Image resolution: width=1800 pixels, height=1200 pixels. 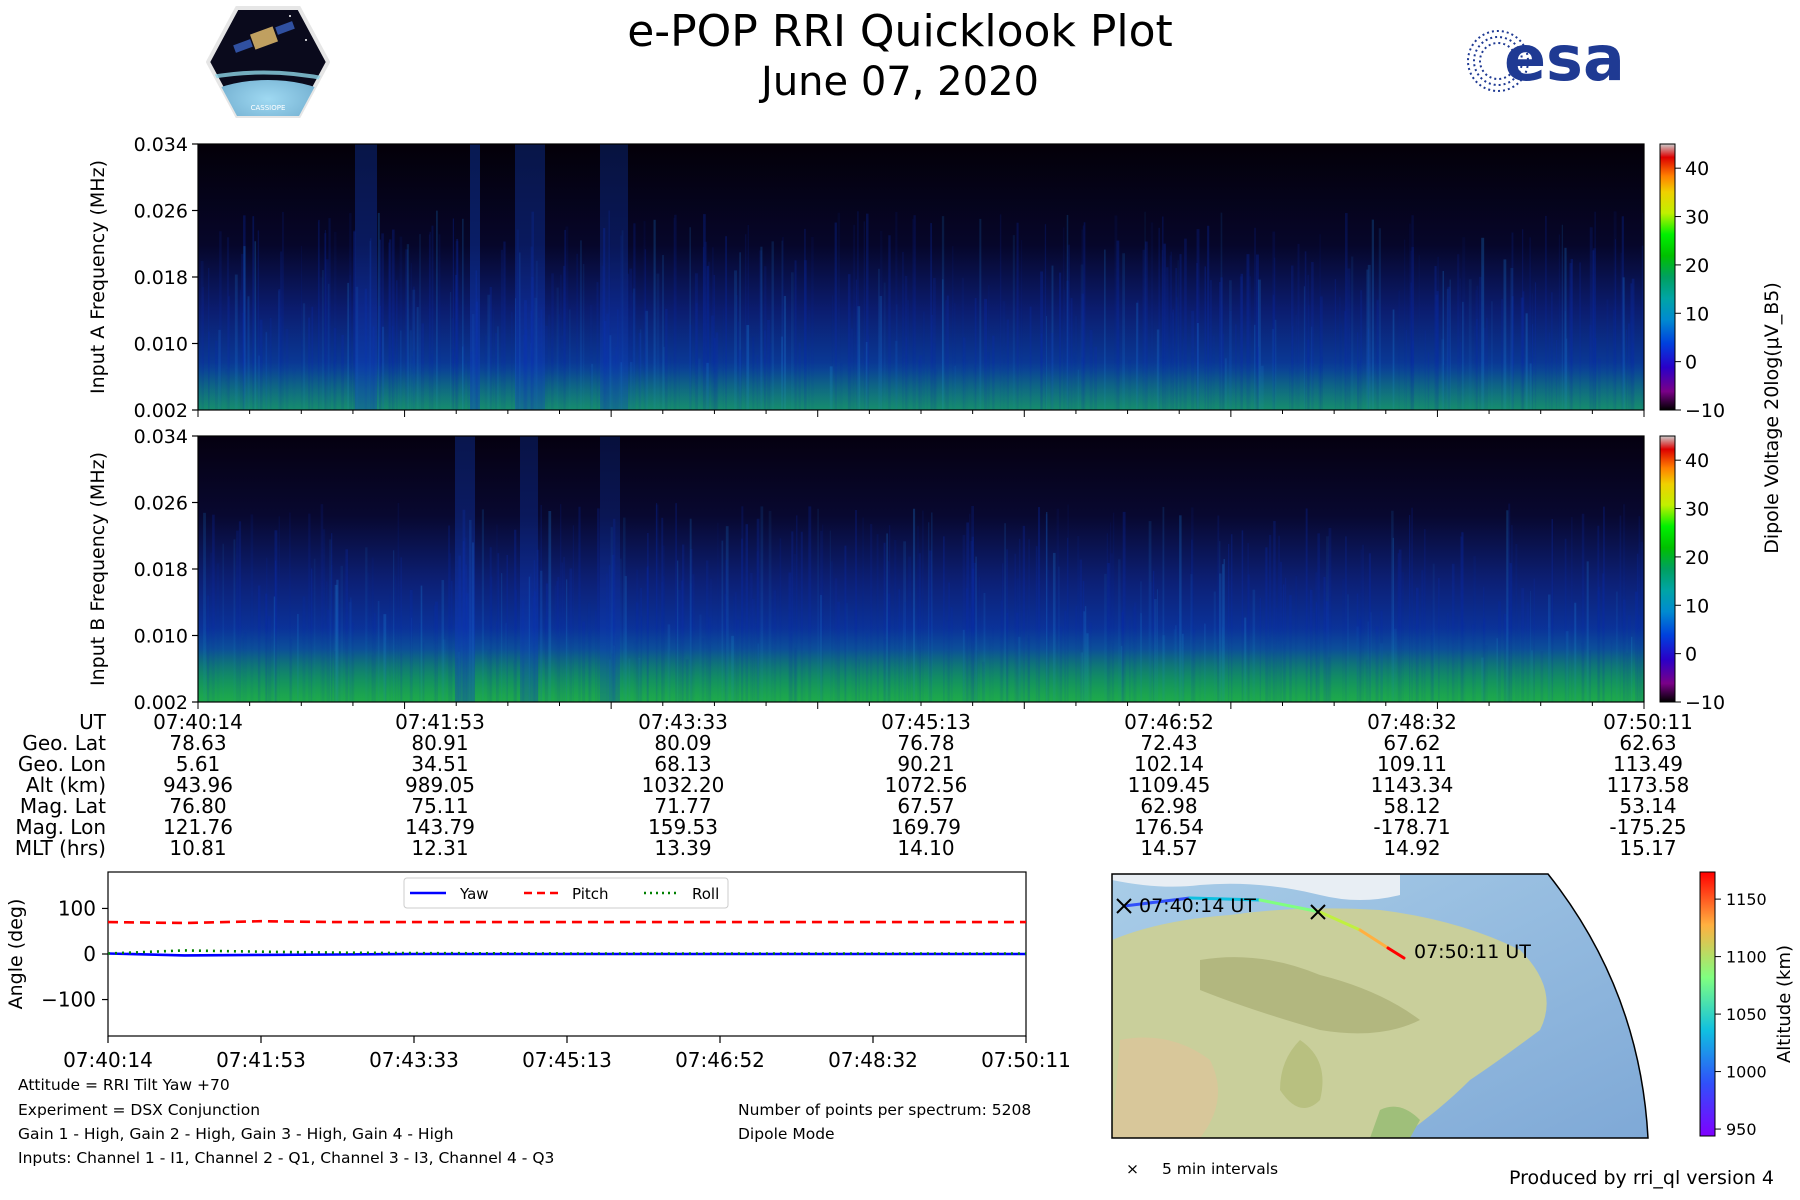 What do you see at coordinates (98, 569) in the screenshot?
I see `spectrogram-y-label: Input B Frequency (MHz)` at bounding box center [98, 569].